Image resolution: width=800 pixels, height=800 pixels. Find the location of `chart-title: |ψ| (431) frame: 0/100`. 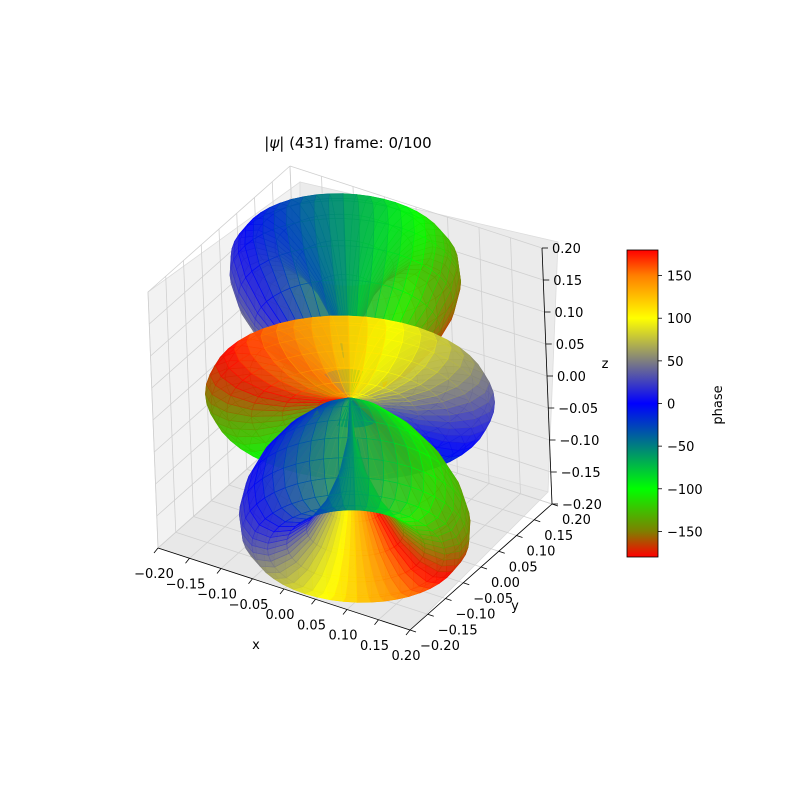

chart-title: |ψ| (431) frame: 0/100 is located at coordinates (347, 143).